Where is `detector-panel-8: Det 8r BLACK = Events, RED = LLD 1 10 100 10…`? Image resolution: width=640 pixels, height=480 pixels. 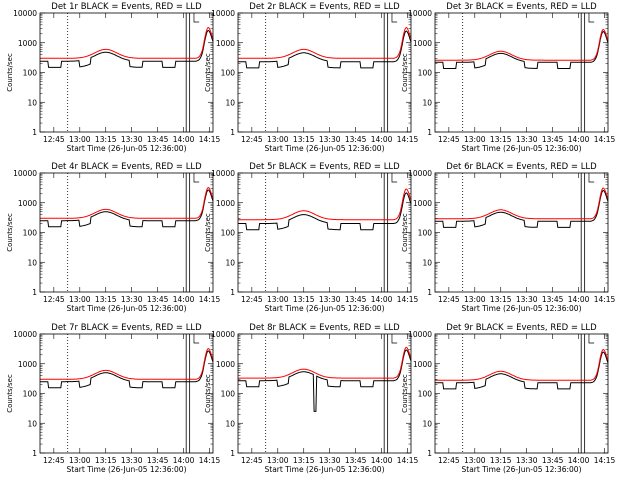 detector-panel-8: Det 8r BLACK = Events, RED = LLD 1 10 100 10… is located at coordinates (311, 398).